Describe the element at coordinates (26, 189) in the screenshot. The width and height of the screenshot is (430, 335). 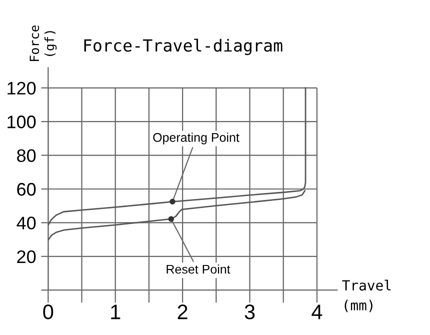
I see `y-tick-label: 60` at that location.